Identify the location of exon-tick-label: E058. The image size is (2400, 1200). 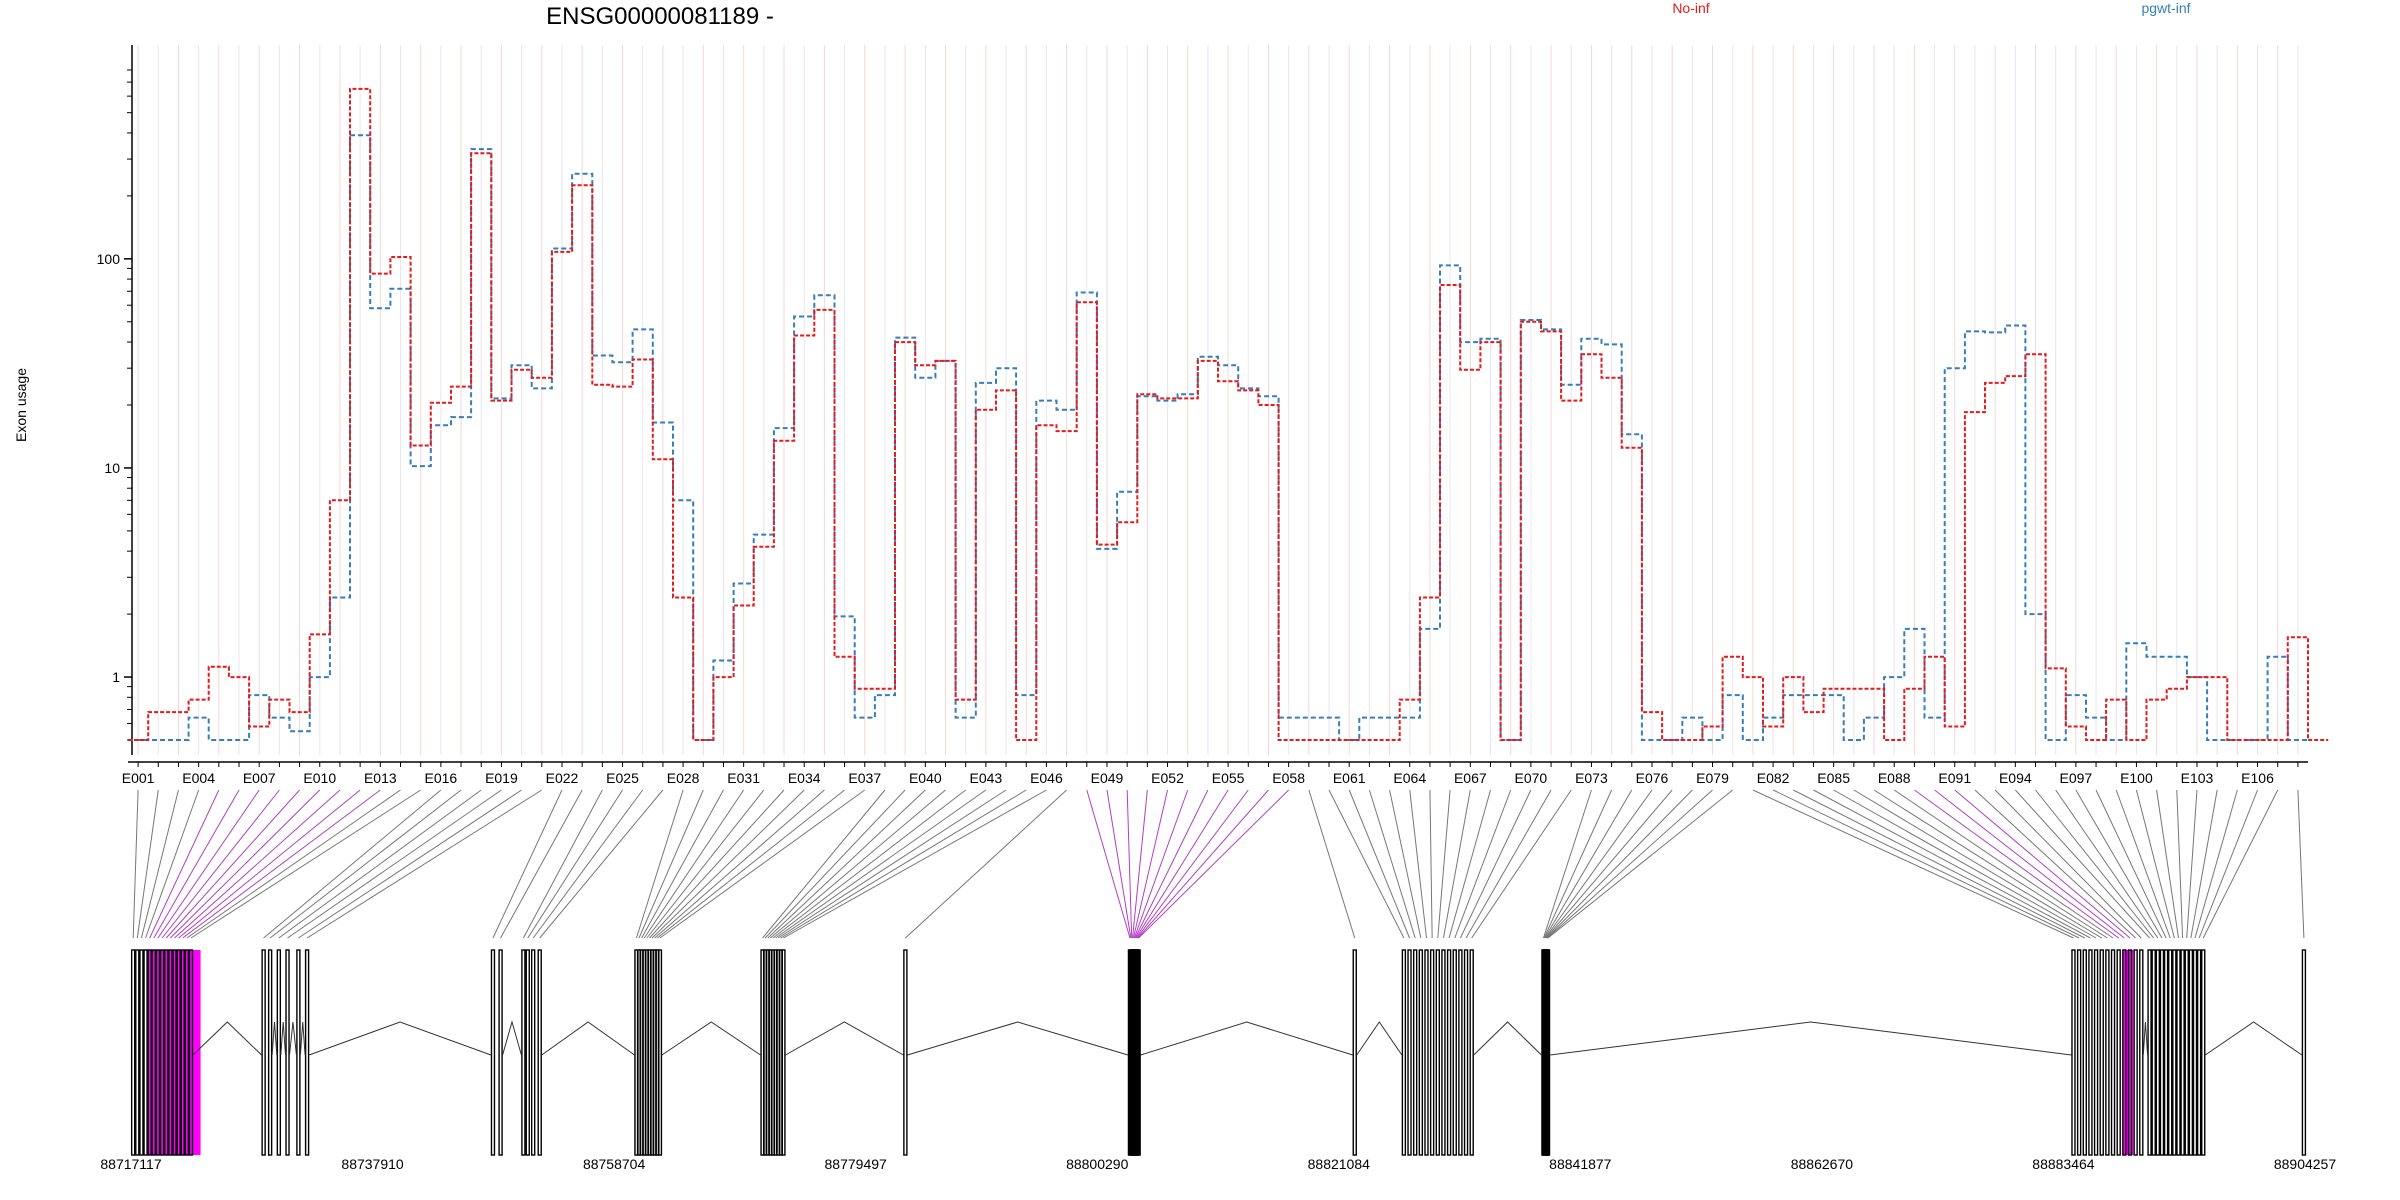
(1288, 778).